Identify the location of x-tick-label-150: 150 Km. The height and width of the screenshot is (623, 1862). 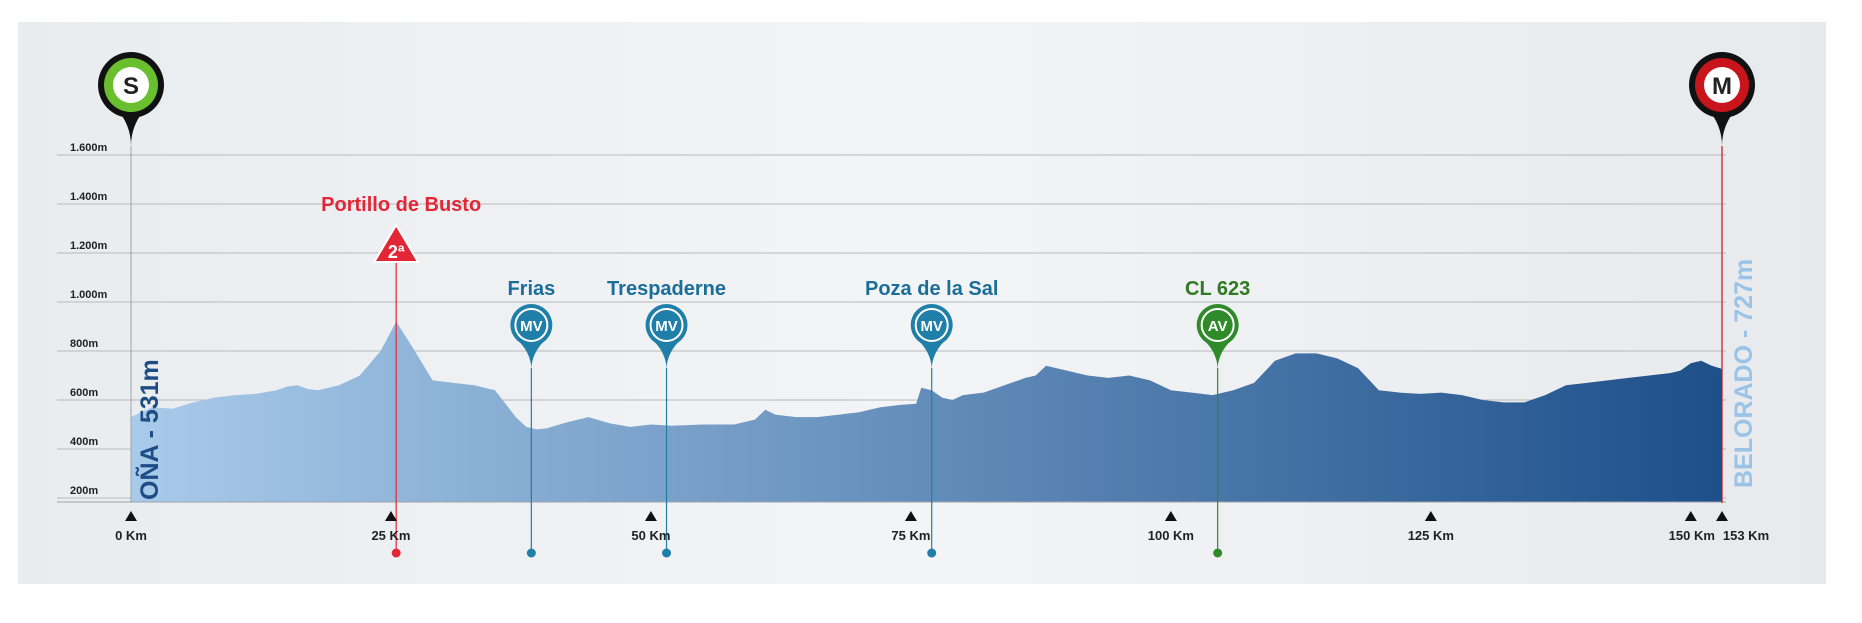
(1692, 535).